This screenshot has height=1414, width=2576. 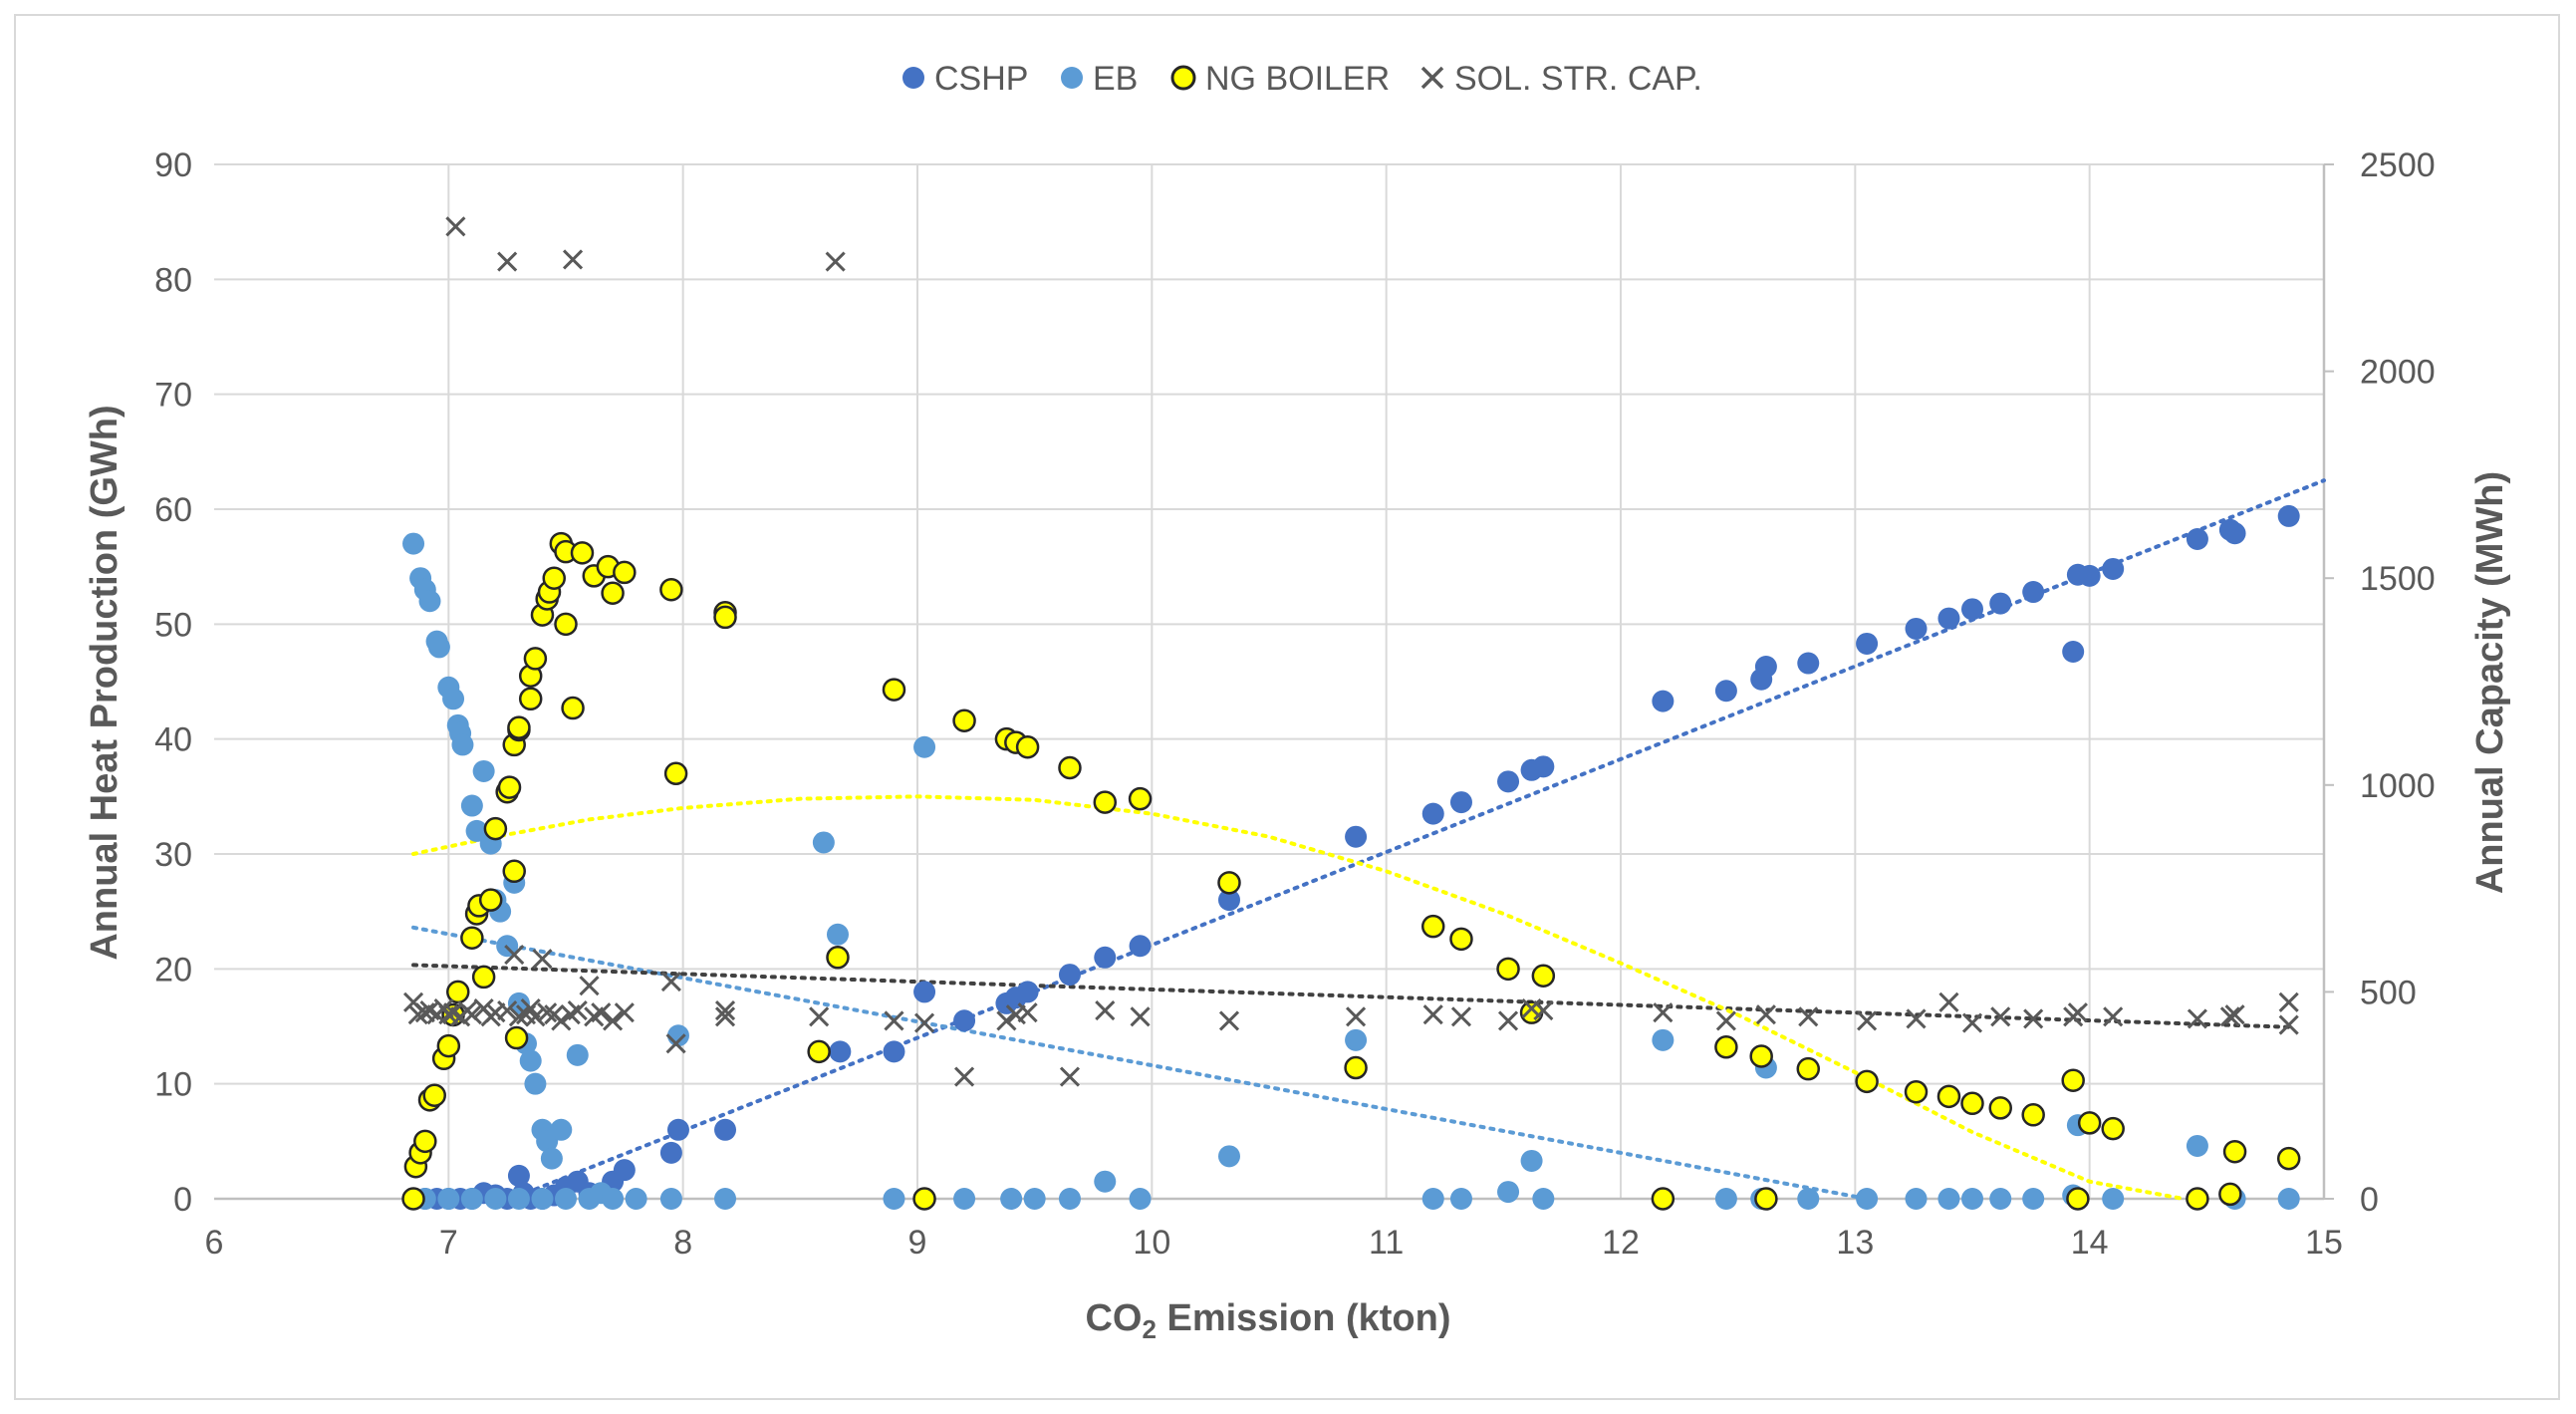 What do you see at coordinates (182, 1200) in the screenshot?
I see `y-tick-label: 0` at bounding box center [182, 1200].